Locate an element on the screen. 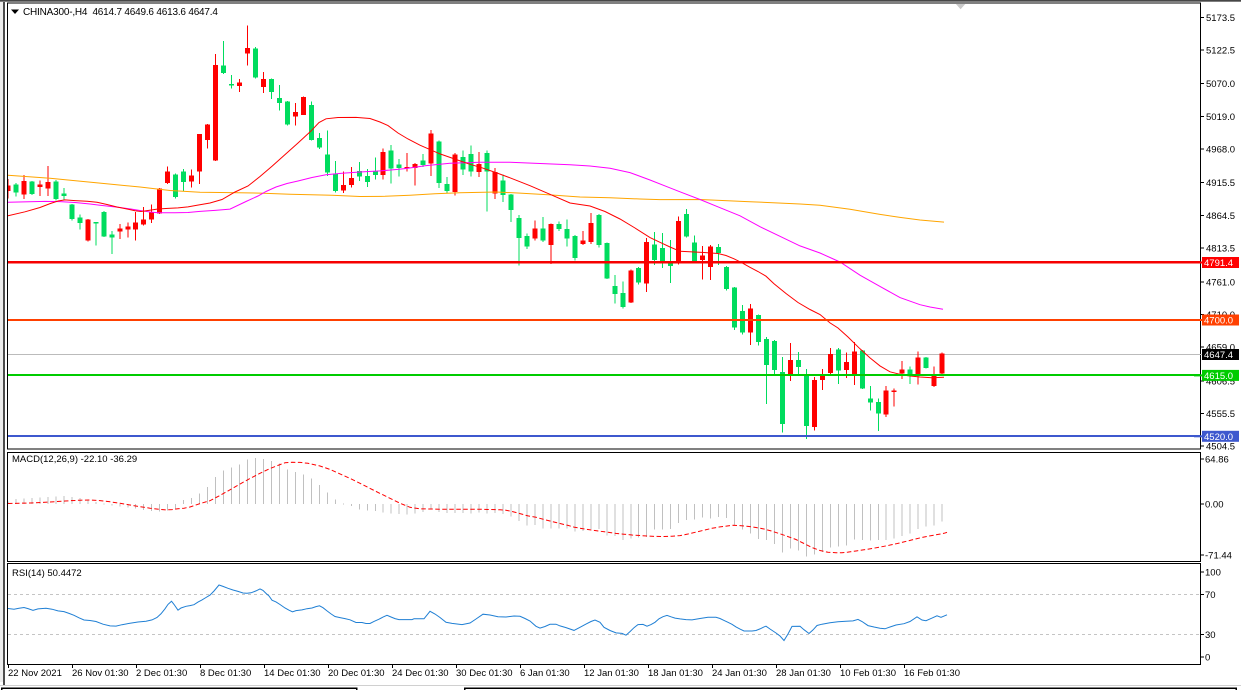  svg-text: 18 Jan 01:30 is located at coordinates (675, 673).